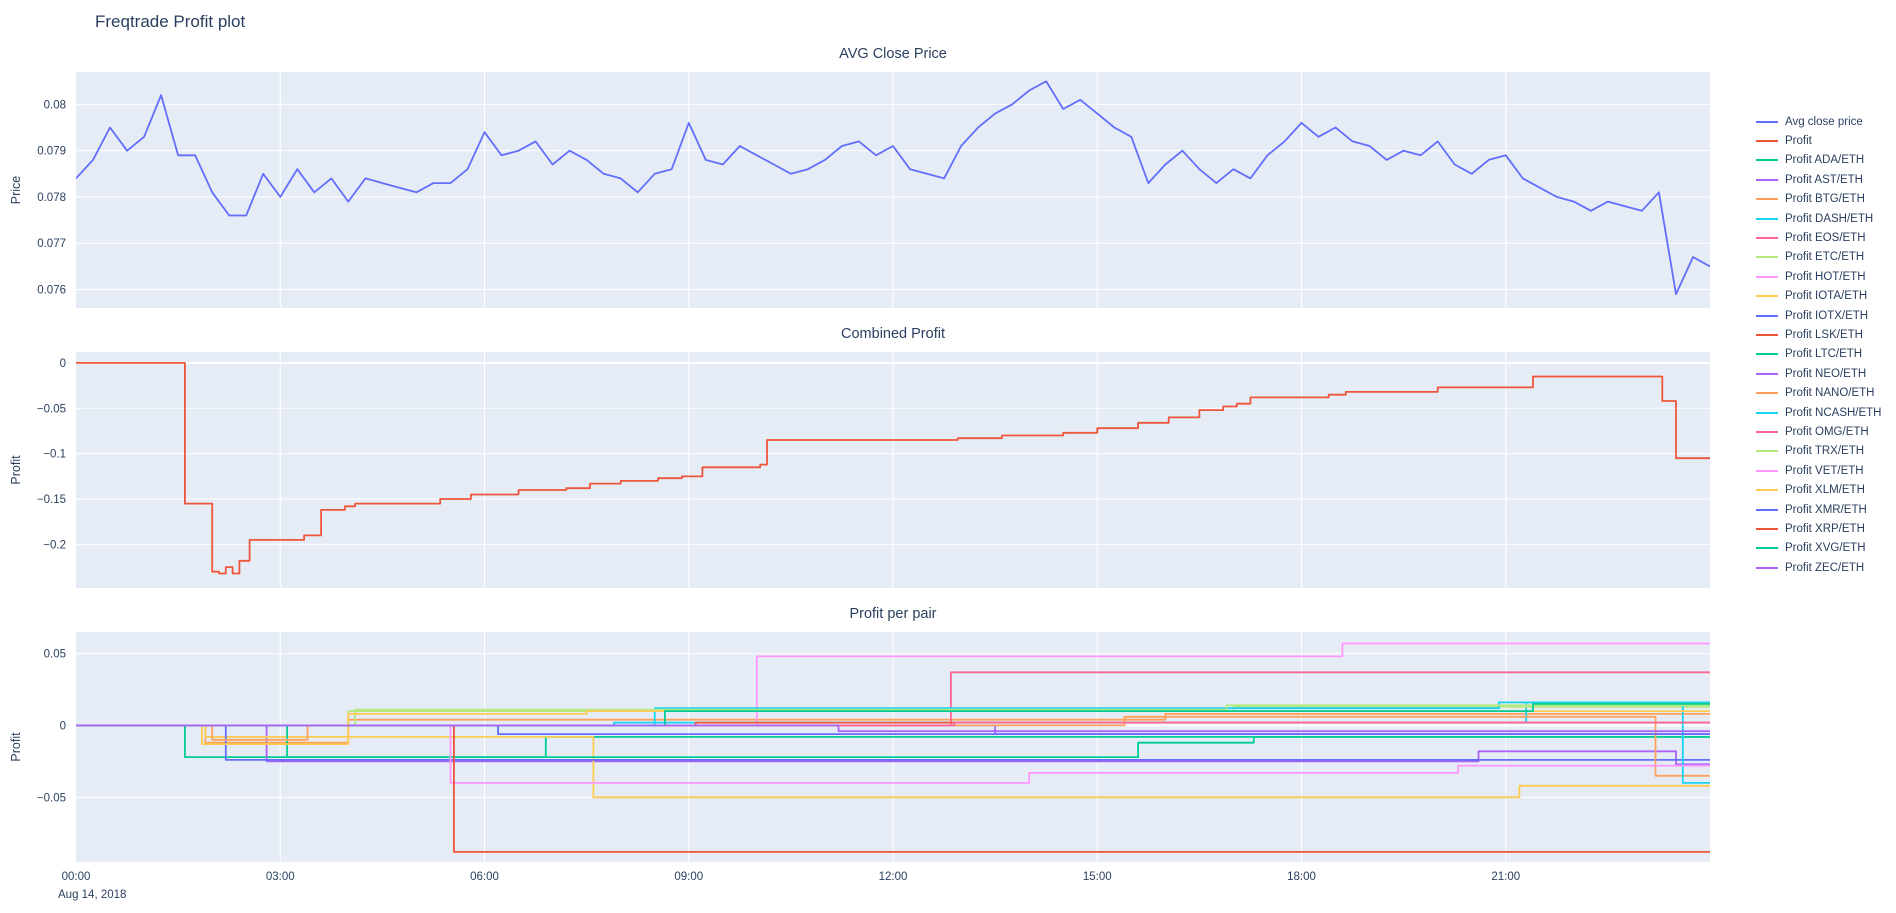 This screenshot has height=913, width=1896. I want to click on legend-item: Profit DASH/ETH, so click(1826, 218).